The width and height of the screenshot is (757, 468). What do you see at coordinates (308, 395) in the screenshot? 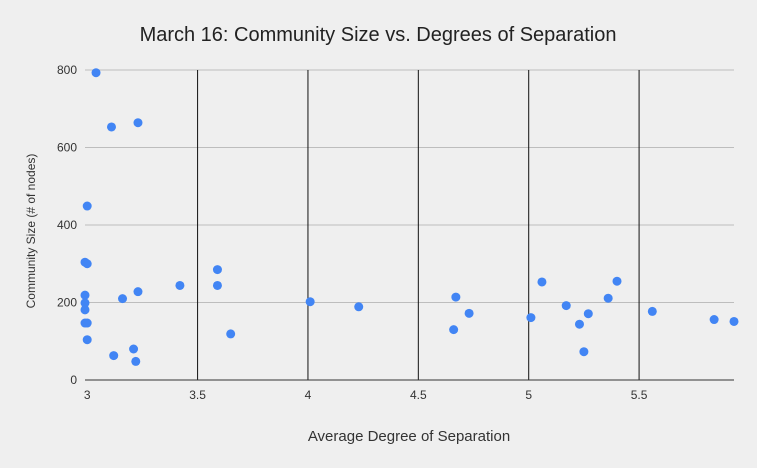
I see `x-tick-label: 4` at bounding box center [308, 395].